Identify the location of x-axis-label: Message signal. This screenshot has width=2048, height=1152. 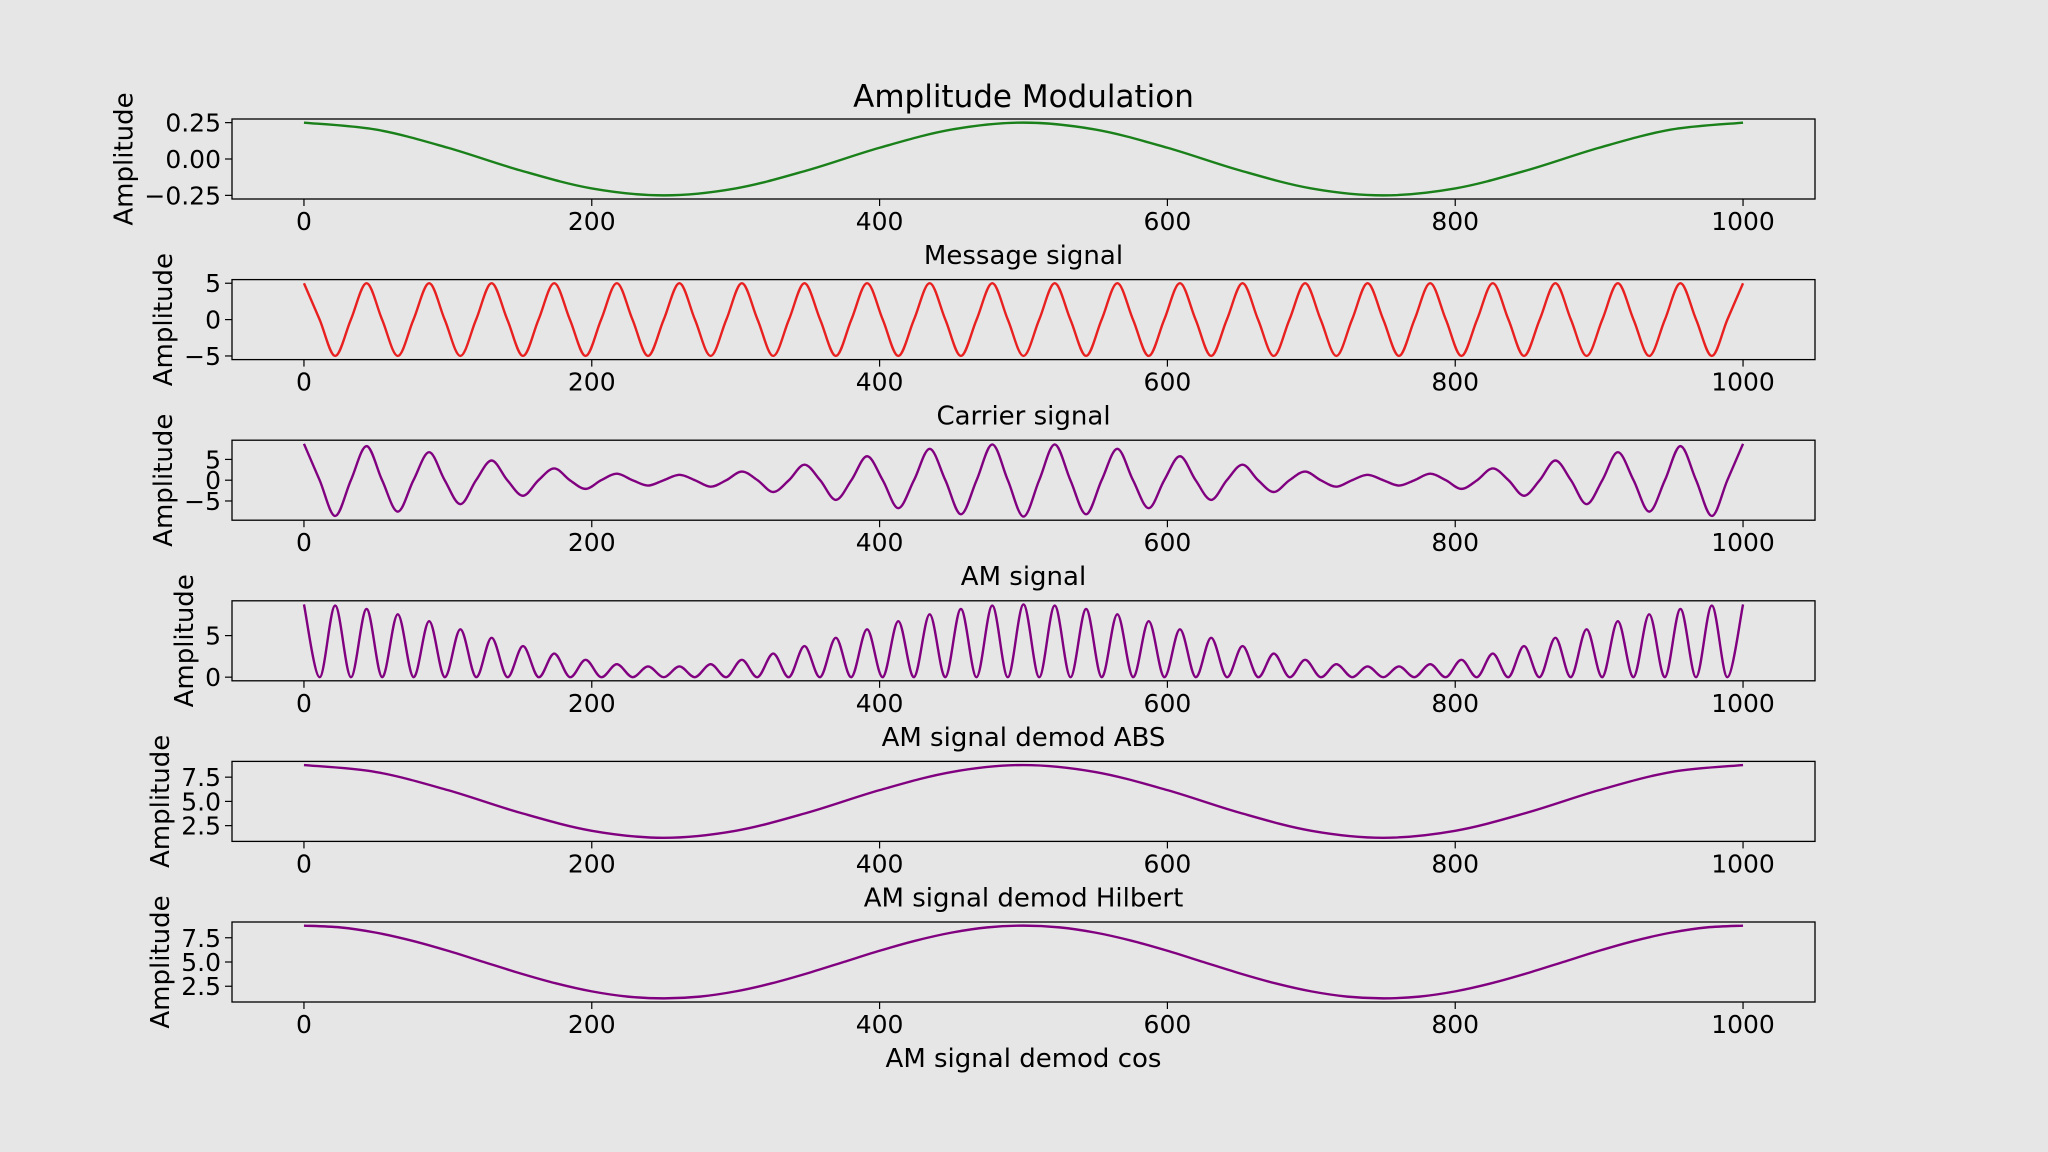
(1023, 256).